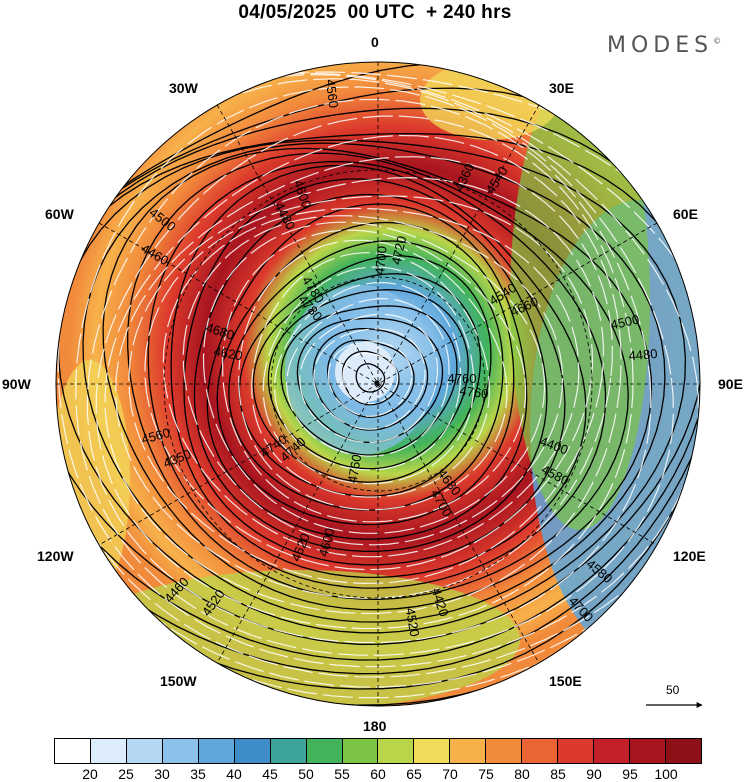 This screenshot has width=750, height=782. What do you see at coordinates (178, 681) in the screenshot?
I see `lon-label-150w: 150W` at bounding box center [178, 681].